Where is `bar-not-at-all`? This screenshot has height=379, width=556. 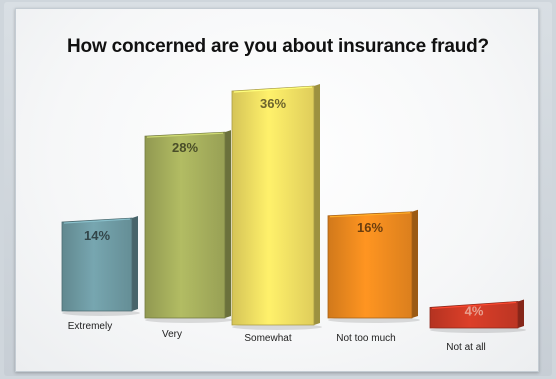
bar-not-at-all is located at coordinates (474, 315).